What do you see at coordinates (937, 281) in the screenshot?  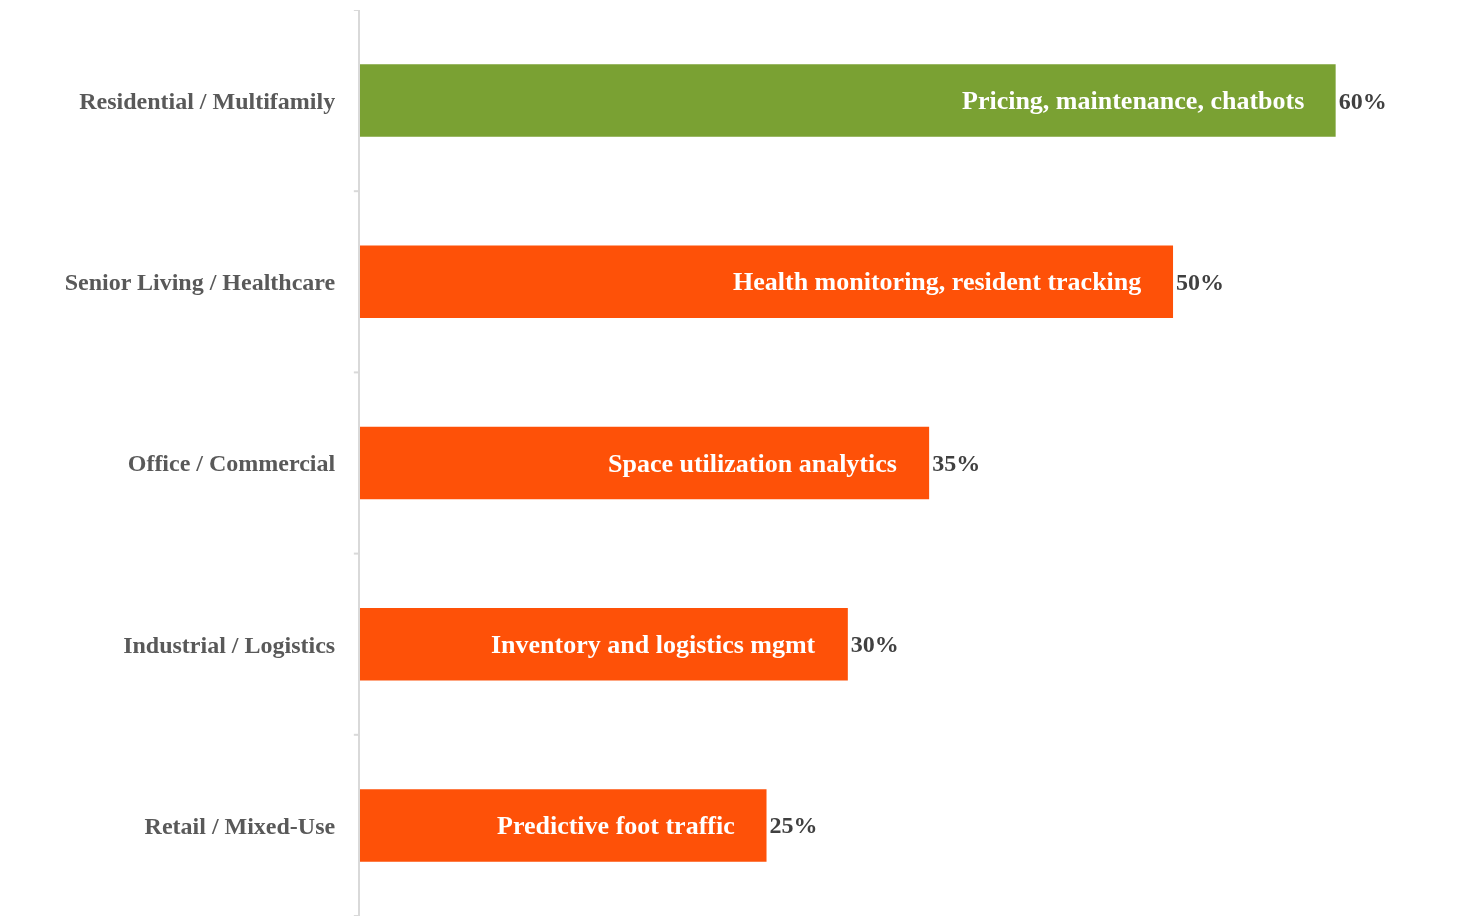 I see `annotation: Health monitoring, resident tracking` at bounding box center [937, 281].